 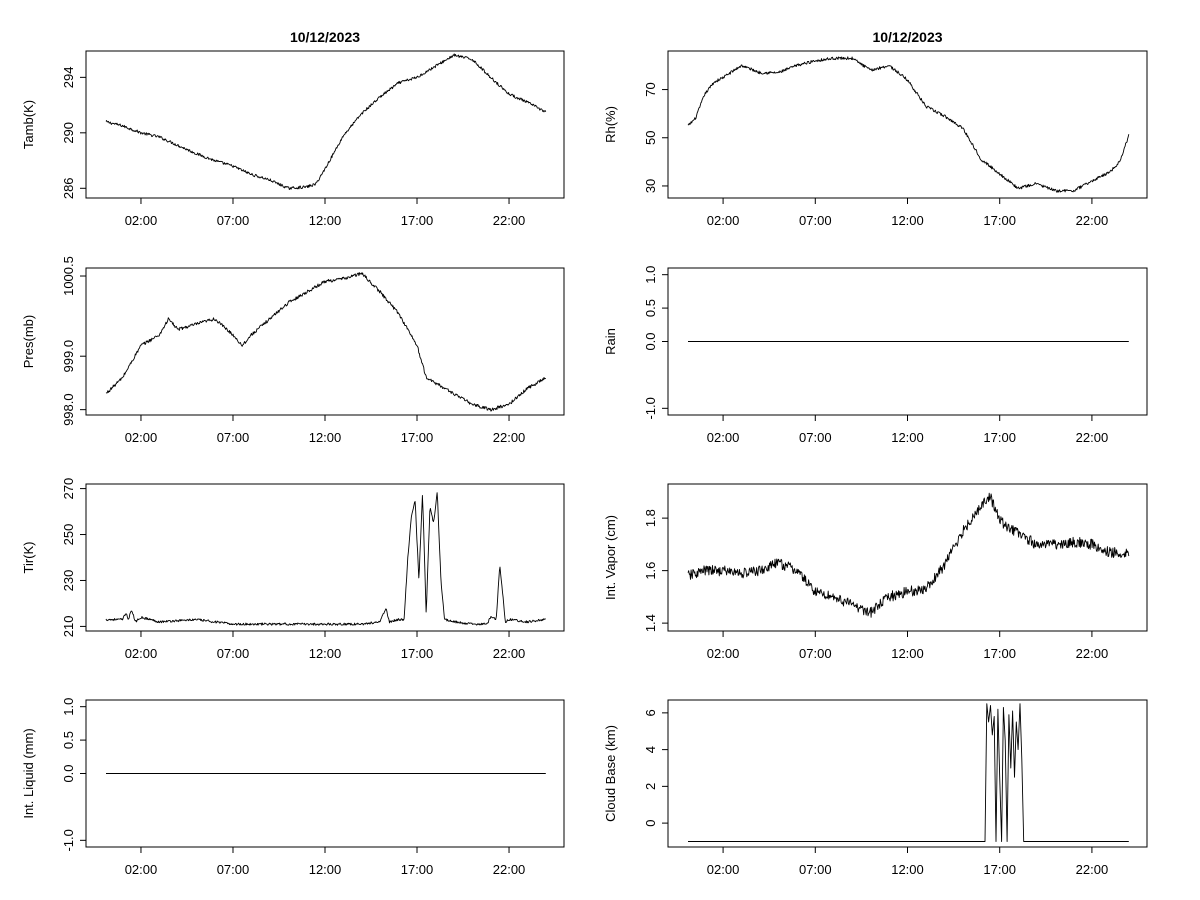 I want to click on y-tick-label: 1.4, so click(x=650, y=623).